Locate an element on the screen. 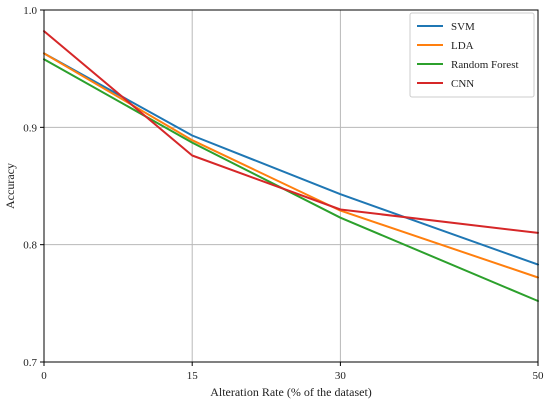 The width and height of the screenshot is (550, 402). y-tick-label: 0.9 is located at coordinates (30, 128).